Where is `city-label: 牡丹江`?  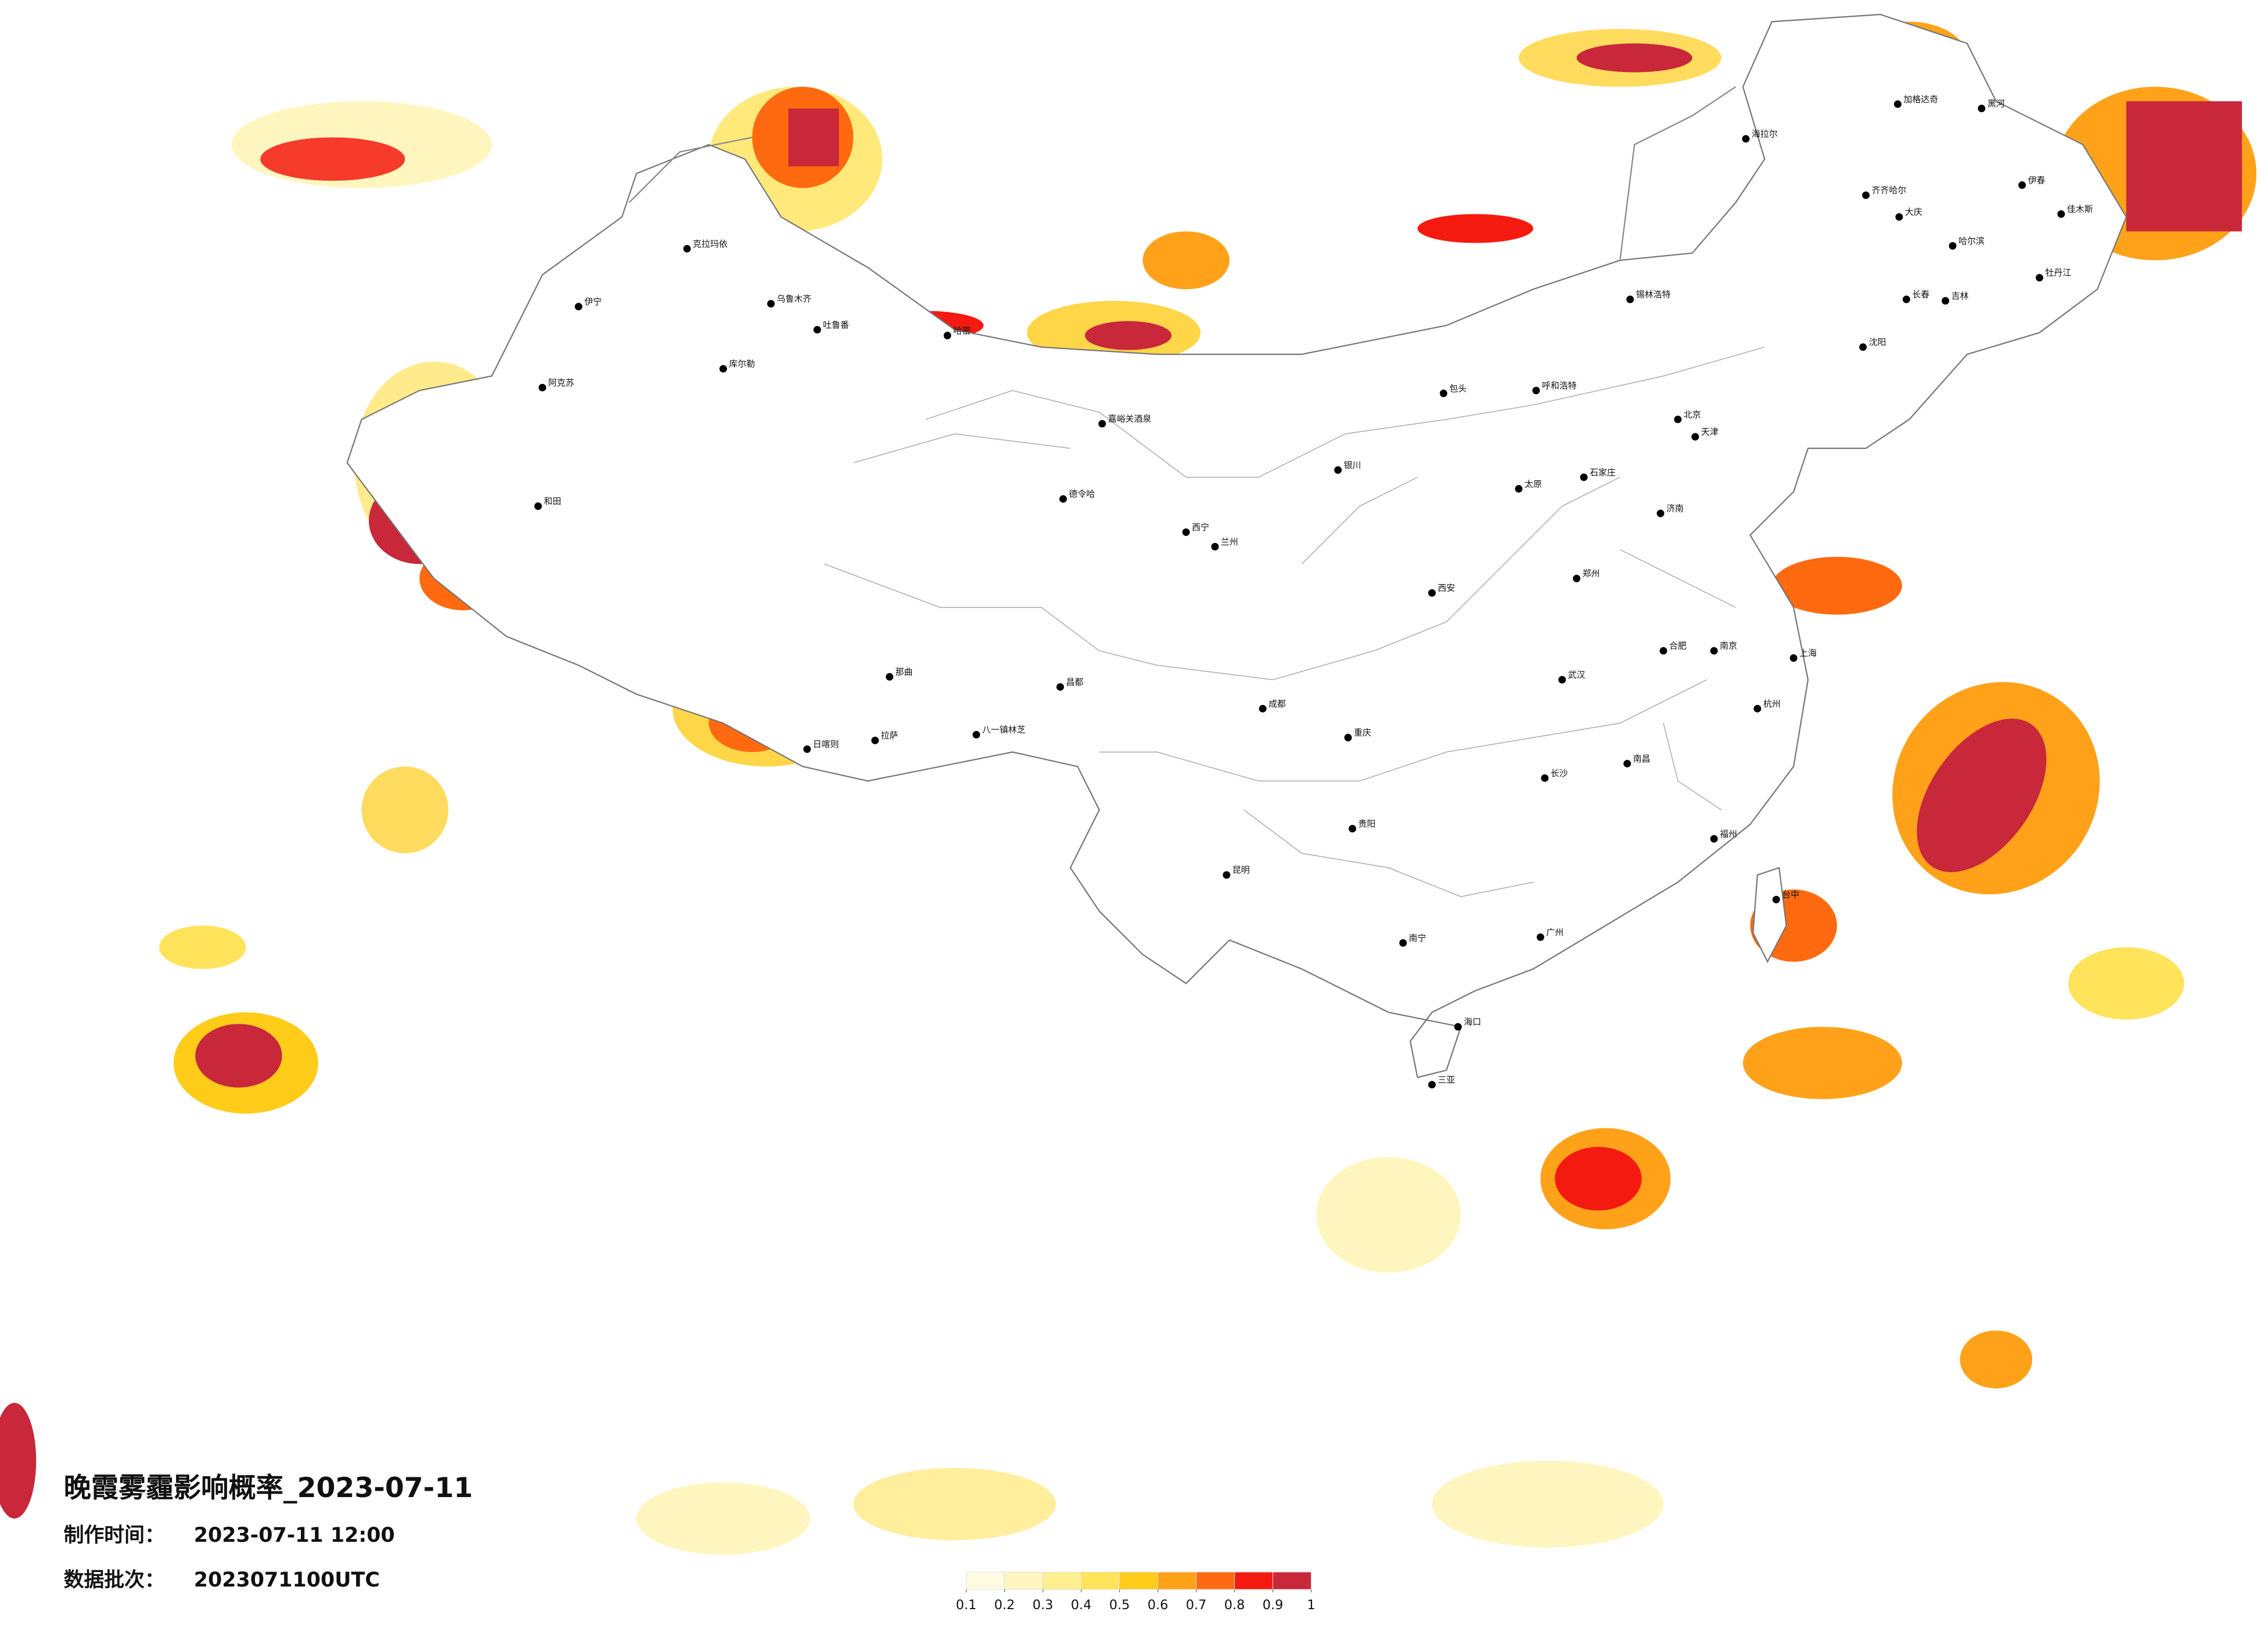 city-label: 牡丹江 is located at coordinates (2058, 273).